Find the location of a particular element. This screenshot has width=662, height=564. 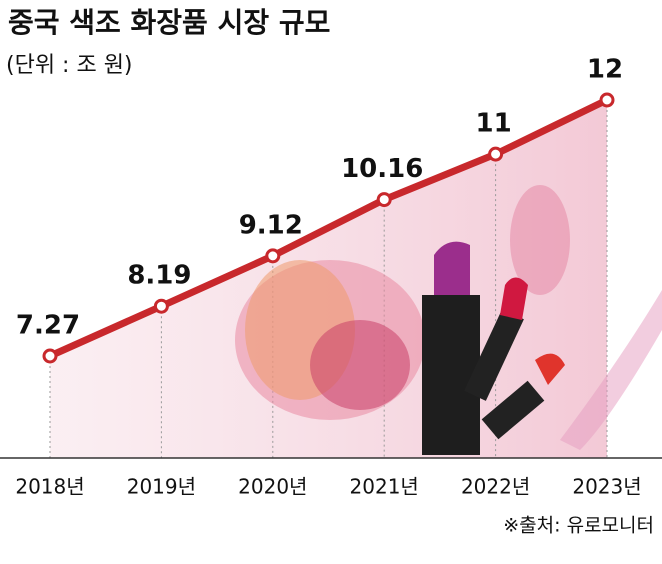

chart-subtitle: (단위 : 조 원) is located at coordinates (69, 65).